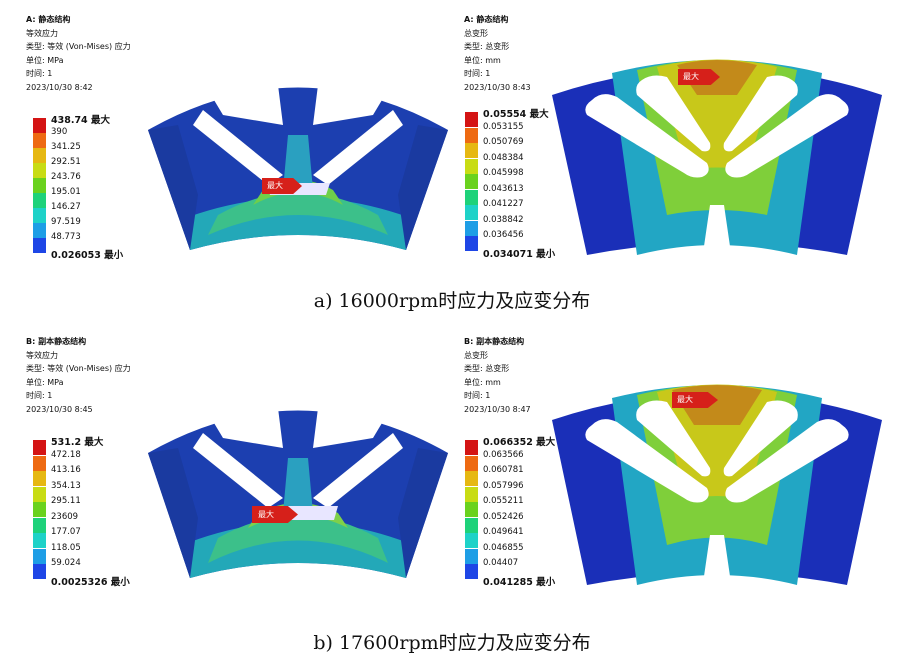 This screenshot has width=904, height=670. What do you see at coordinates (519, 582) in the screenshot?
I see `legend-min-label: 0.041285 最小` at bounding box center [519, 582].